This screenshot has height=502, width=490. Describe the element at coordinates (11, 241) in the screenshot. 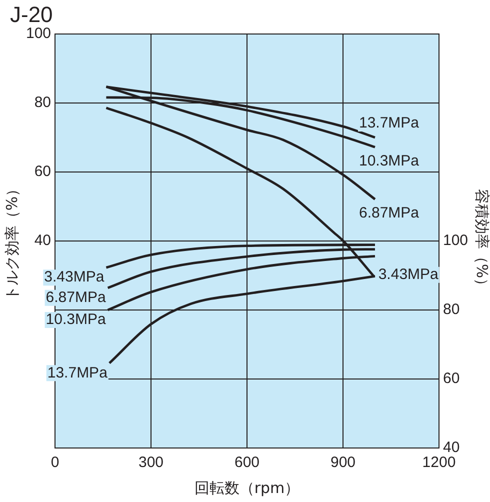

I see `y-axis-title: トルク効率（%）` at that location.